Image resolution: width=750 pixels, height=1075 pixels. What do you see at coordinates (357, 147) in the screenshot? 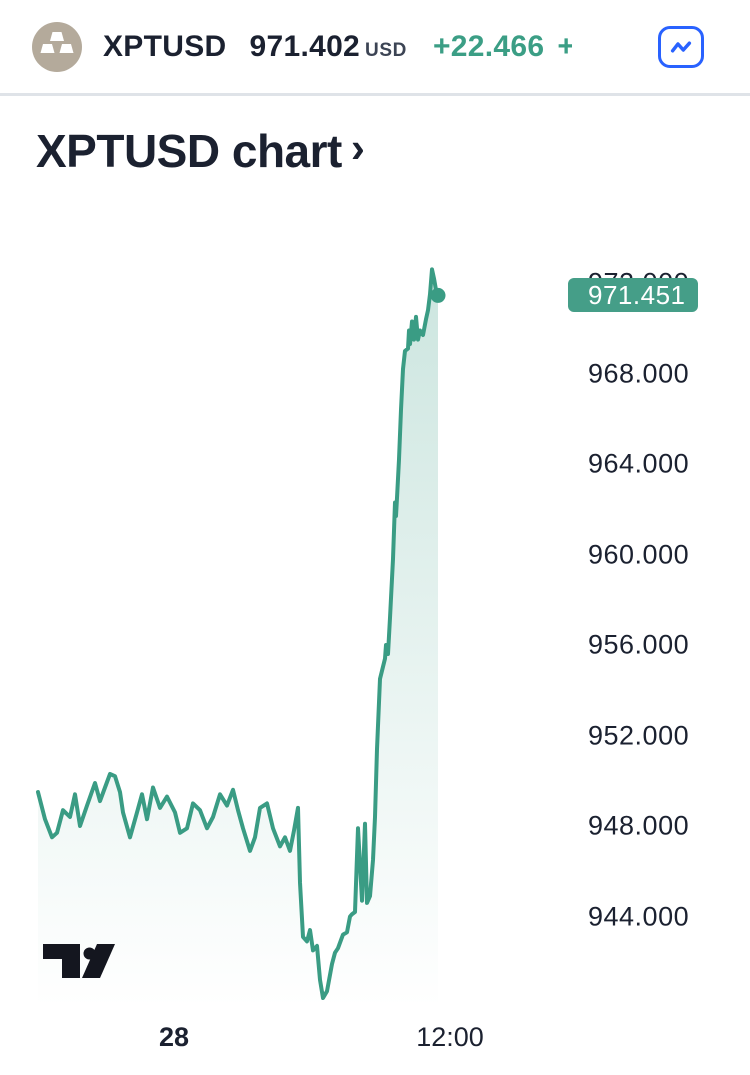
I see `chevron-right-icon: ›` at bounding box center [357, 147].